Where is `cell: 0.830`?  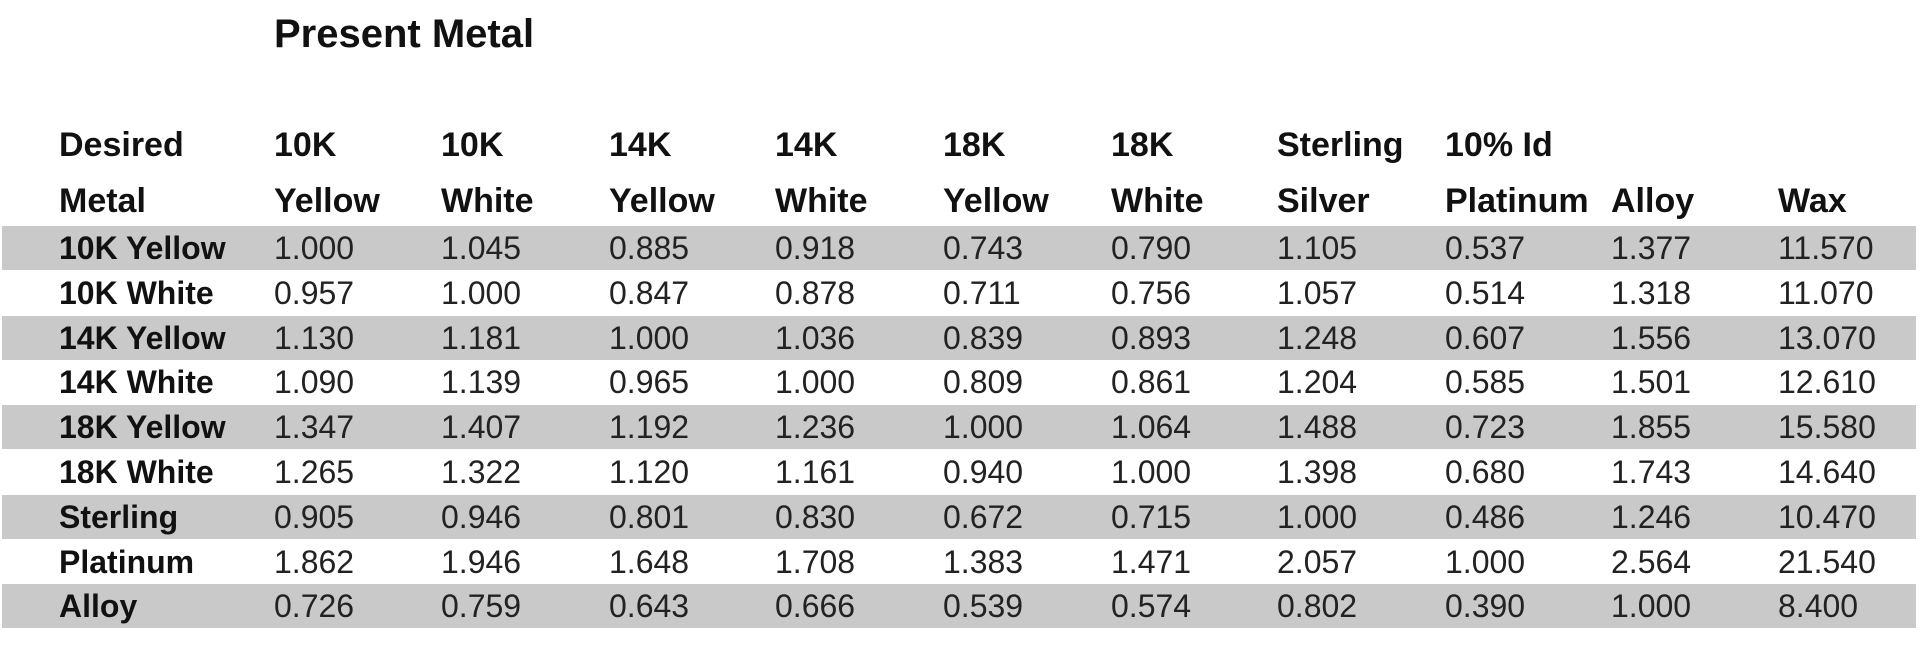 cell: 0.830 is located at coordinates (815, 516).